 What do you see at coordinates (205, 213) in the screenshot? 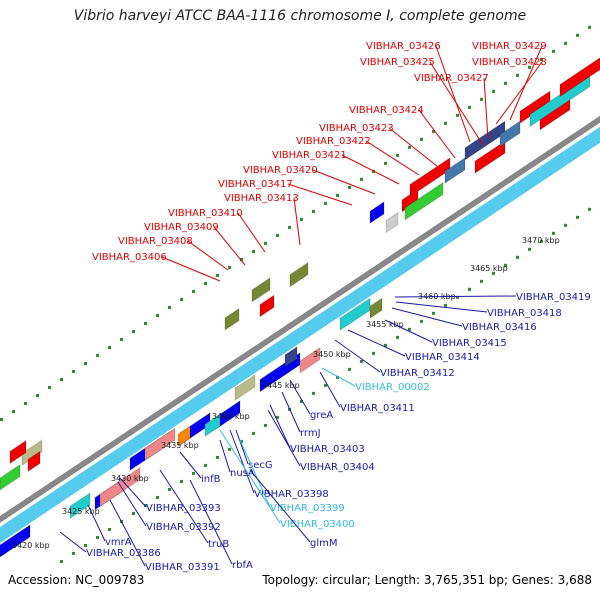
I see `gene-label: VIBHAR_03410` at bounding box center [205, 213].